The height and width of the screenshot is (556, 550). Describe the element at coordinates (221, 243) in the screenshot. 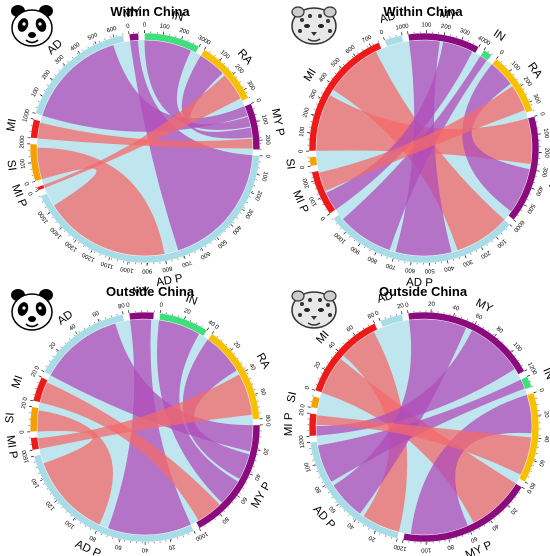

I see `tick-label: 500` at that location.